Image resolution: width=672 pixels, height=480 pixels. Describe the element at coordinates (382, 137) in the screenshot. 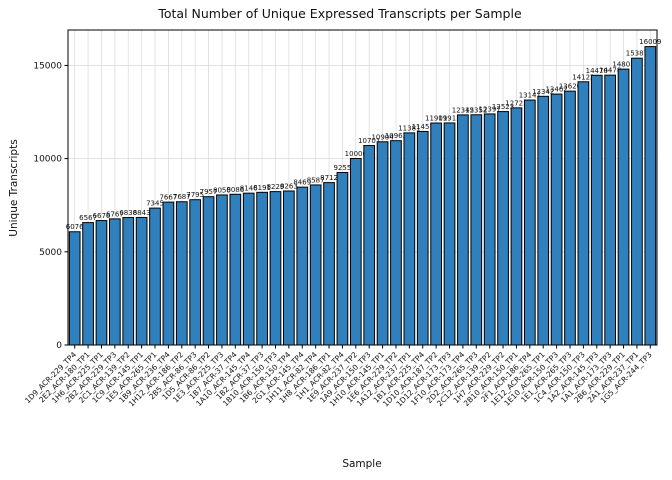

I see `bar-value-label: 10904` at that location.